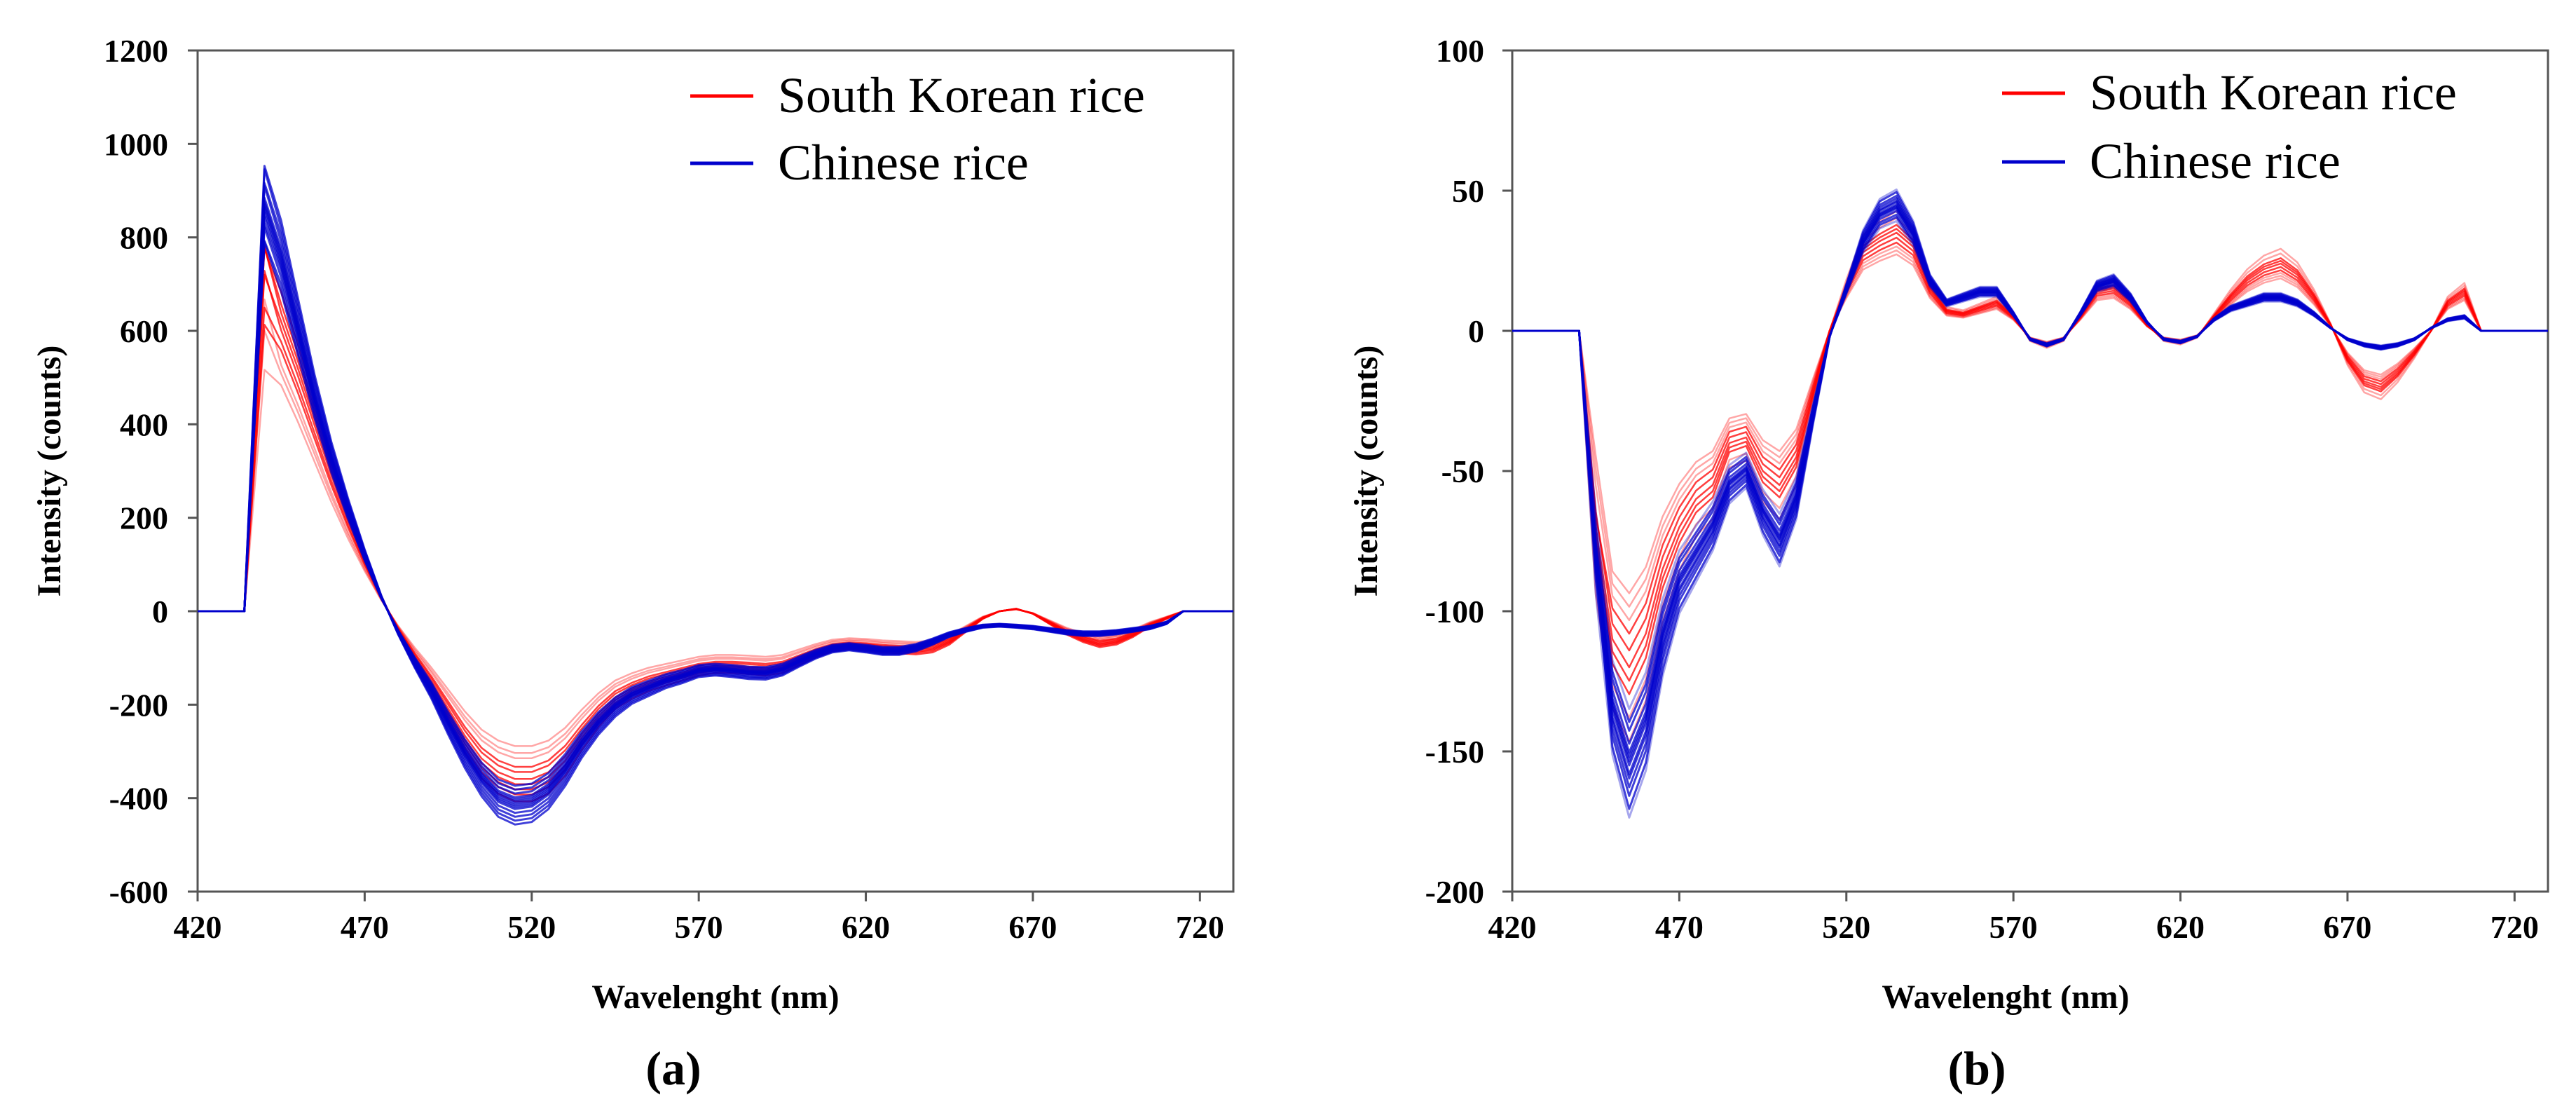 This screenshot has width=2576, height=1118. I want to click on x-tick-label-a: 470, so click(365, 927).